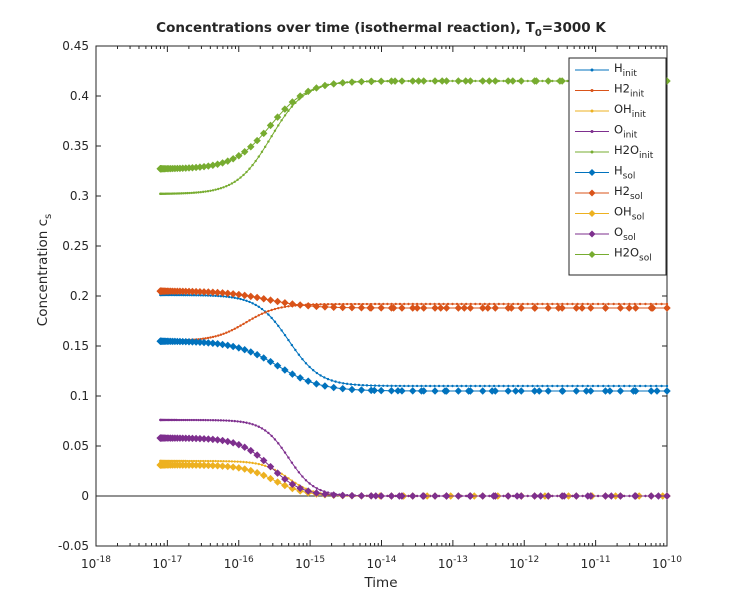 The height and width of the screenshot is (614, 736). What do you see at coordinates (624, 173) in the screenshot?
I see `legend-label: Hsol` at bounding box center [624, 173].